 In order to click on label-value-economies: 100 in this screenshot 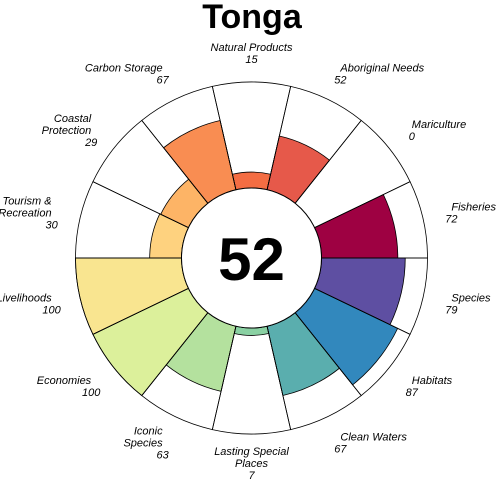, I will do `click(91, 393)`.